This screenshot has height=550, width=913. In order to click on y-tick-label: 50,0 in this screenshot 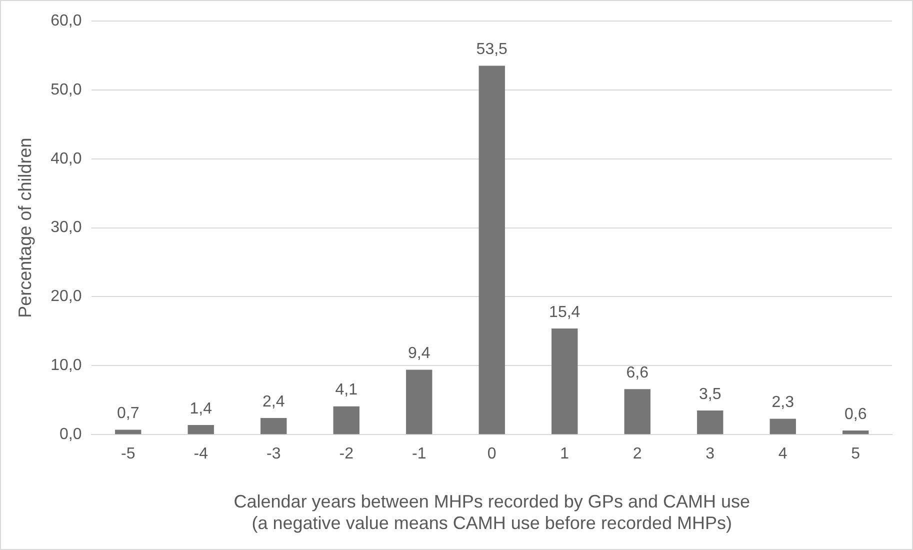, I will do `click(66, 89)`.